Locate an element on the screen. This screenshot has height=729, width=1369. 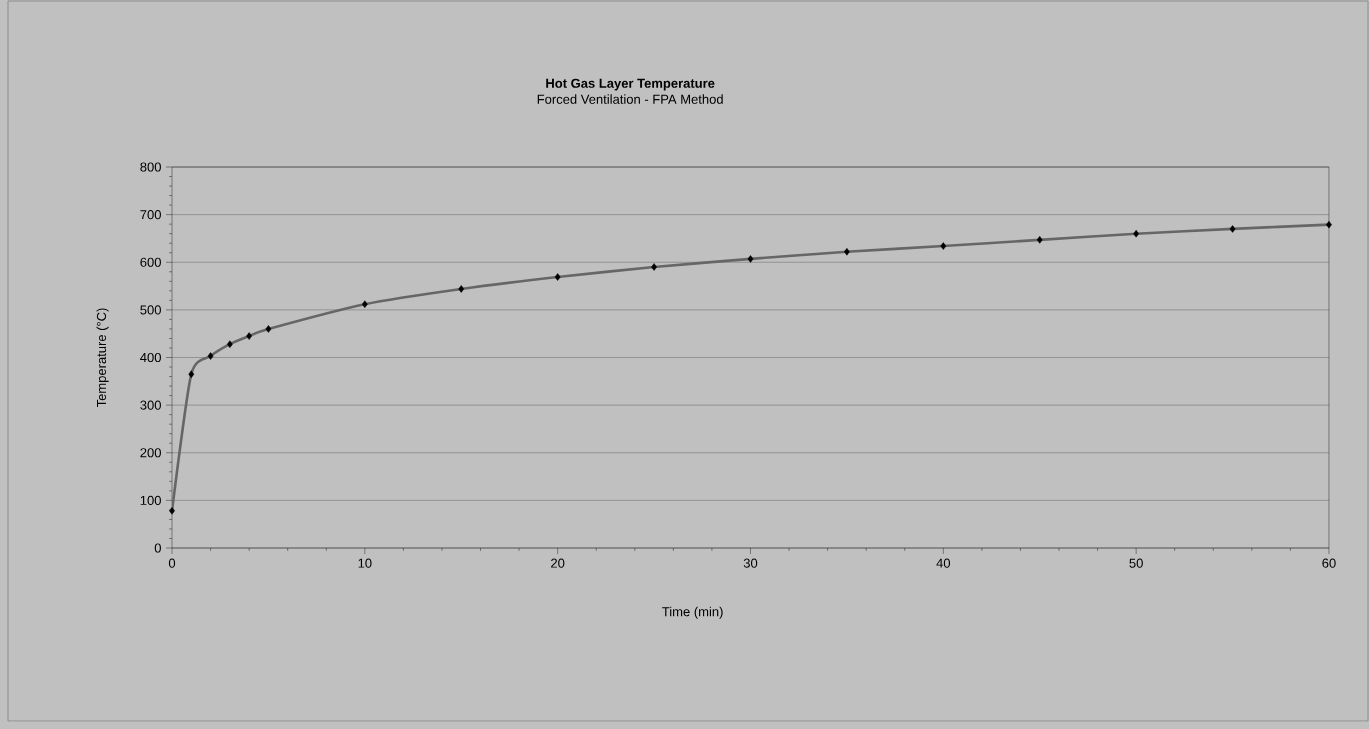
x-tick-label: 50 is located at coordinates (1136, 563).